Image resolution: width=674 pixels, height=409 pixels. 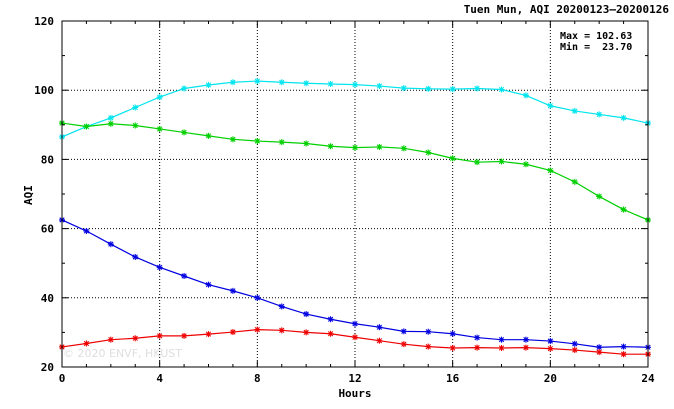 I want to click on x-axis-label: Hours, so click(x=354, y=393).